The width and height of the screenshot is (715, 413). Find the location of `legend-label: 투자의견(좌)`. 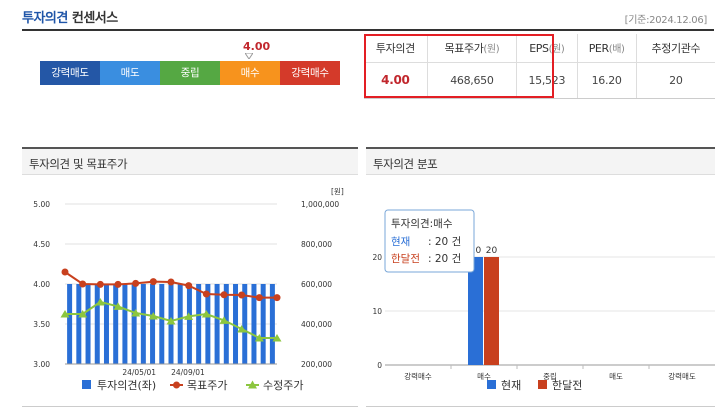

legend-label: 투자의견(좌) is located at coordinates (126, 385).